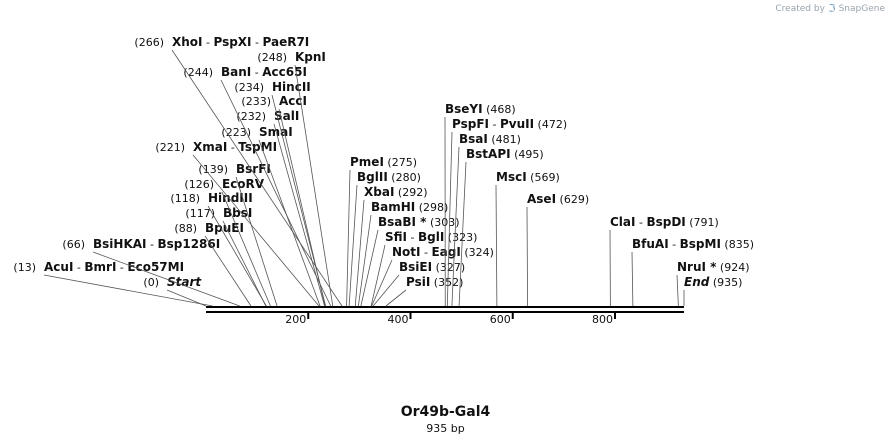 This screenshot has height=445, width=891. What do you see at coordinates (73, 244) in the screenshot?
I see `site-position: (66)` at bounding box center [73, 244].